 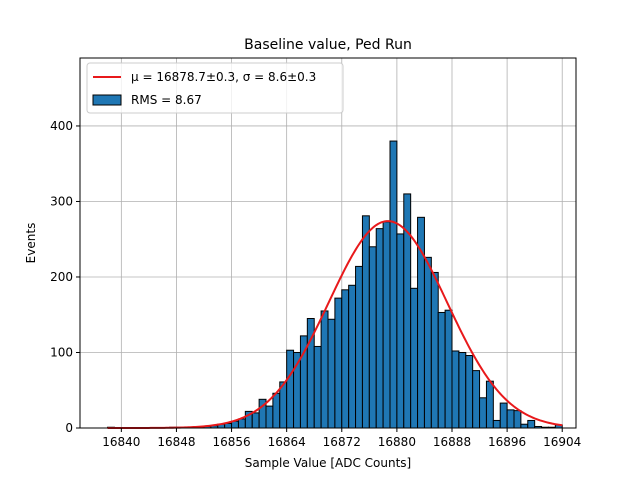 I want to click on chart-title: Baseline value, Ped Run, so click(x=328, y=45).